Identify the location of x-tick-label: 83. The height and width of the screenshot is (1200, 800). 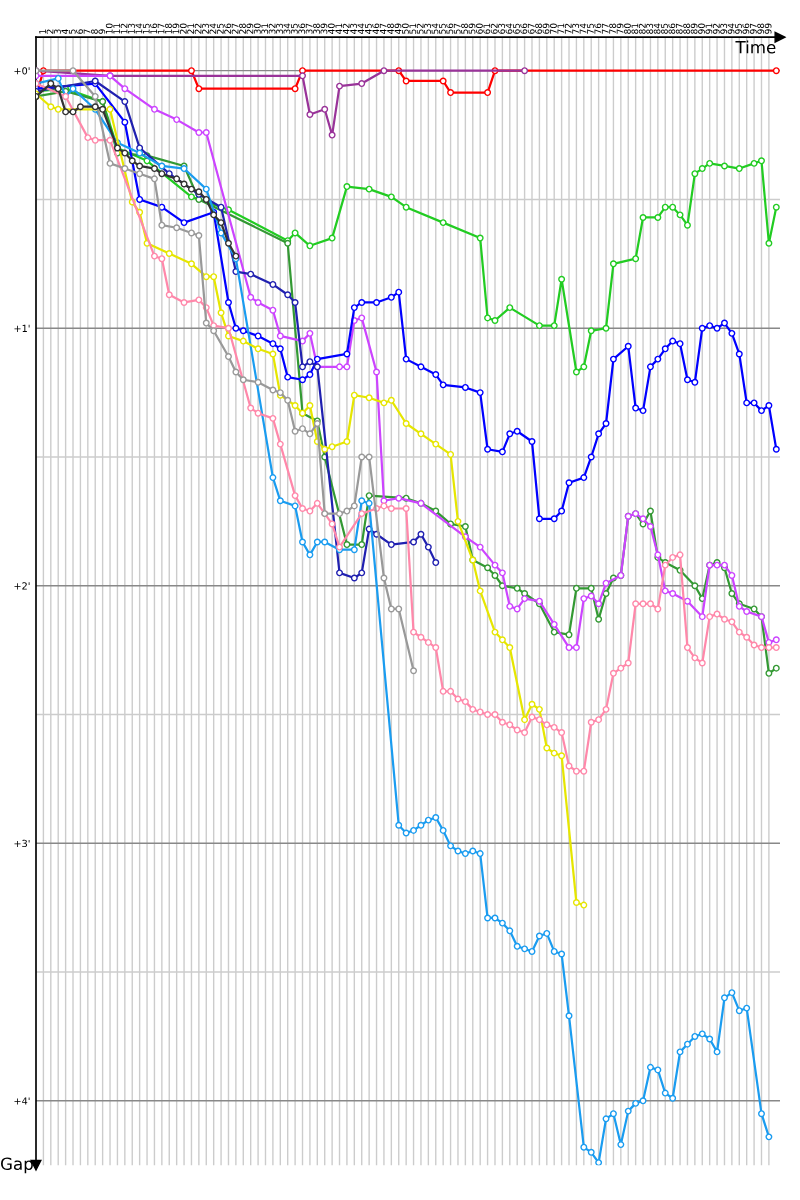
(650, 28).